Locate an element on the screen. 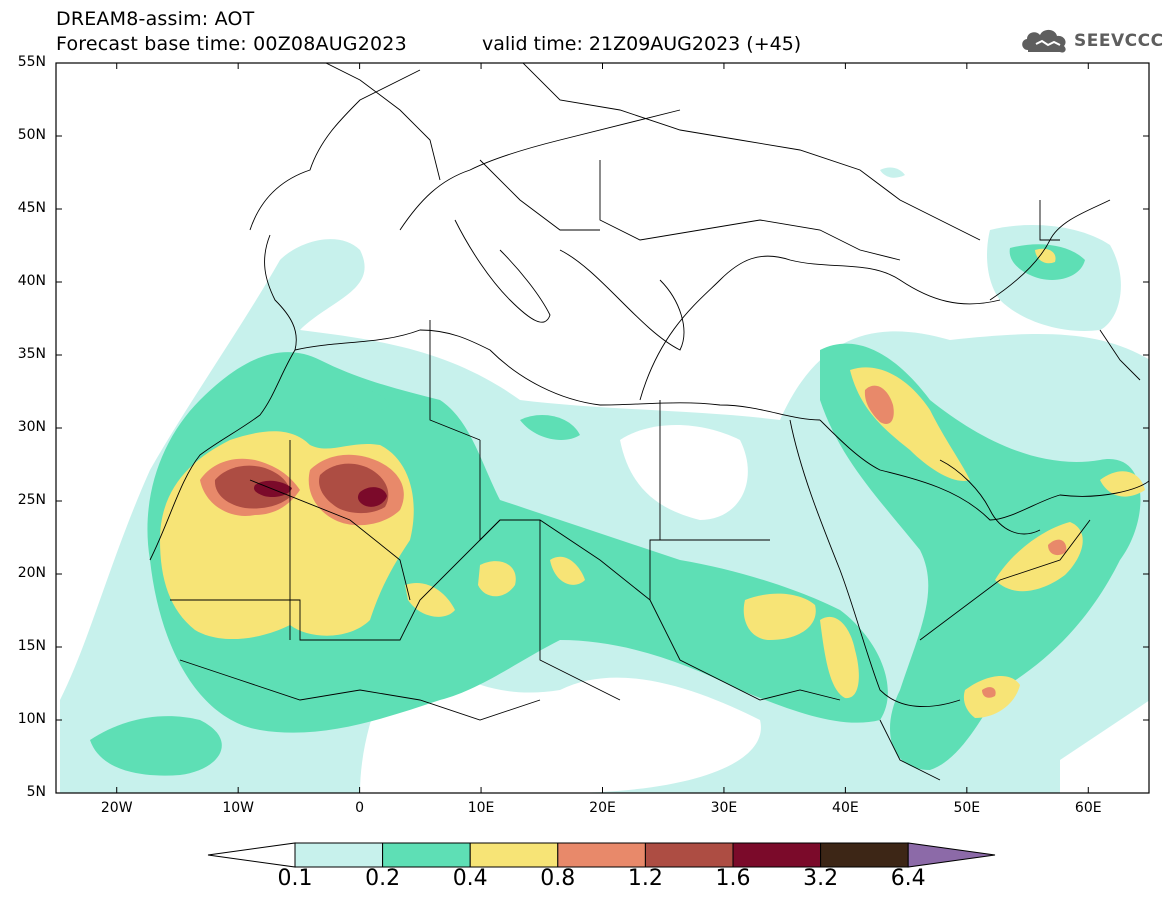 This screenshot has height=905, width=1165. colorbar-low-arrow is located at coordinates (251, 855).